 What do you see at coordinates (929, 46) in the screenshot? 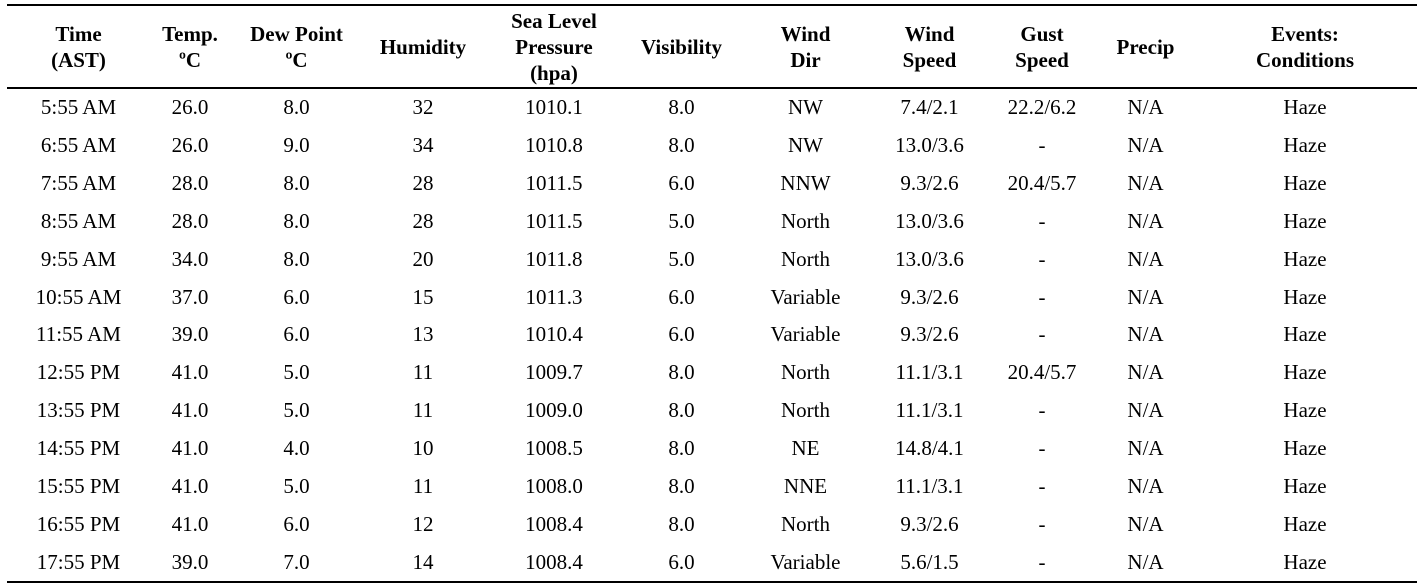
I see `header-wind-speed: Wind Speed` at bounding box center [929, 46].